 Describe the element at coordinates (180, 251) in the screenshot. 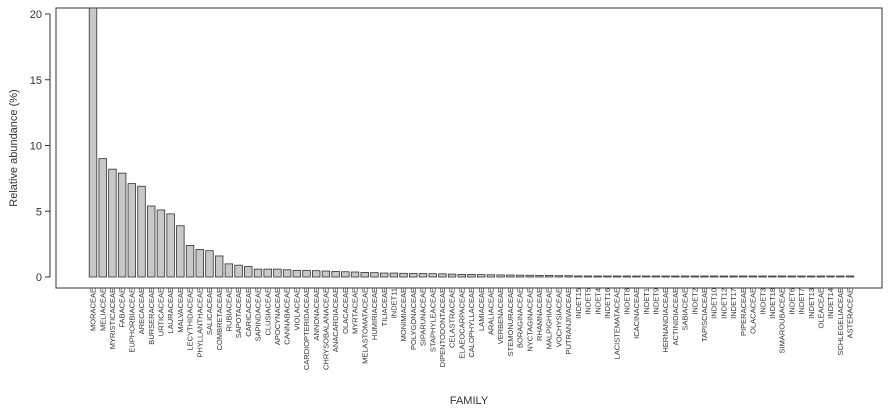

I see `bar-malvaceae` at that location.